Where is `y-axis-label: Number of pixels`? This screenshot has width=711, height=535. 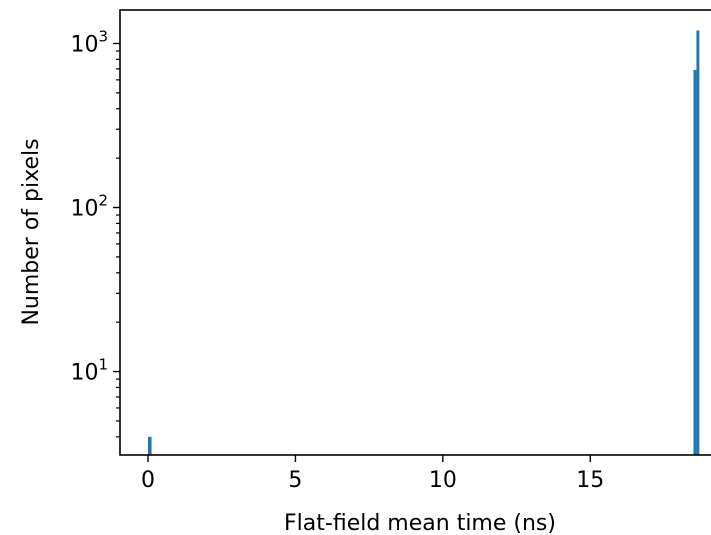
y-axis-label: Number of pixels is located at coordinates (31, 231).